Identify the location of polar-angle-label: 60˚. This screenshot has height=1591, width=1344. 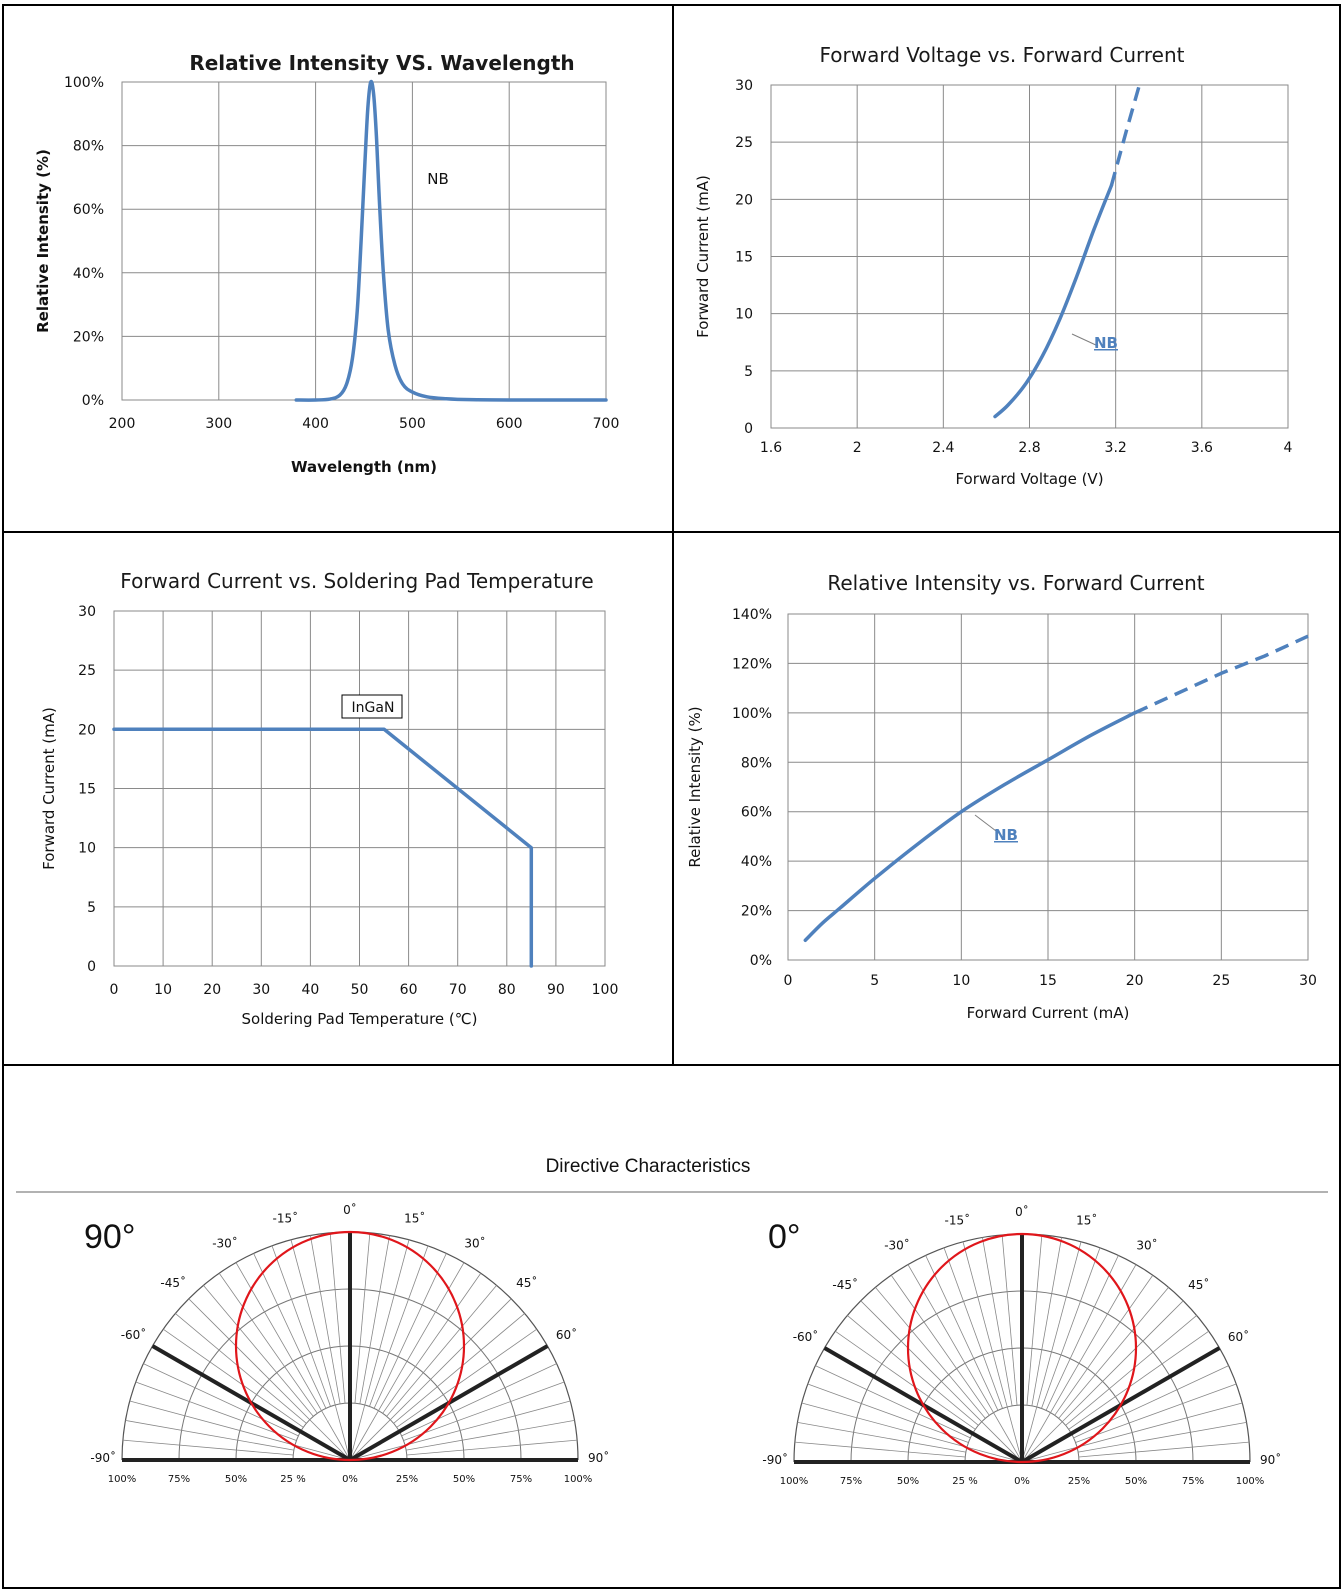
(1238, 1336).